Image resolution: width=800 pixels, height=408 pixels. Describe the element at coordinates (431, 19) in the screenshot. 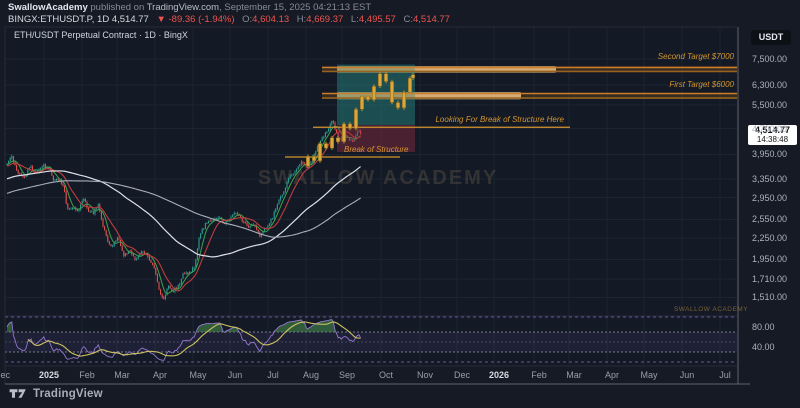

I see `close-value: 4,514.77` at that location.